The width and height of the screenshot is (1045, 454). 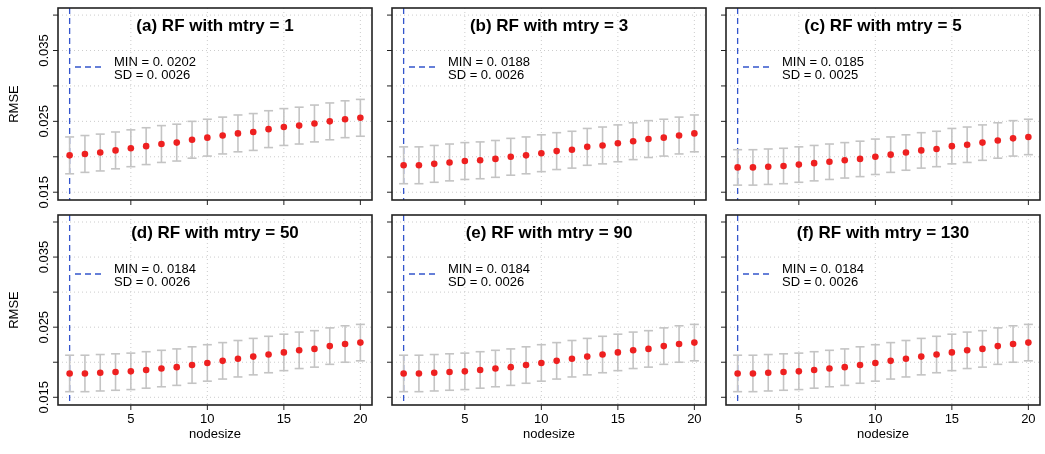 I want to click on text: (f) RF with mtry = 130, so click(x=883, y=232).